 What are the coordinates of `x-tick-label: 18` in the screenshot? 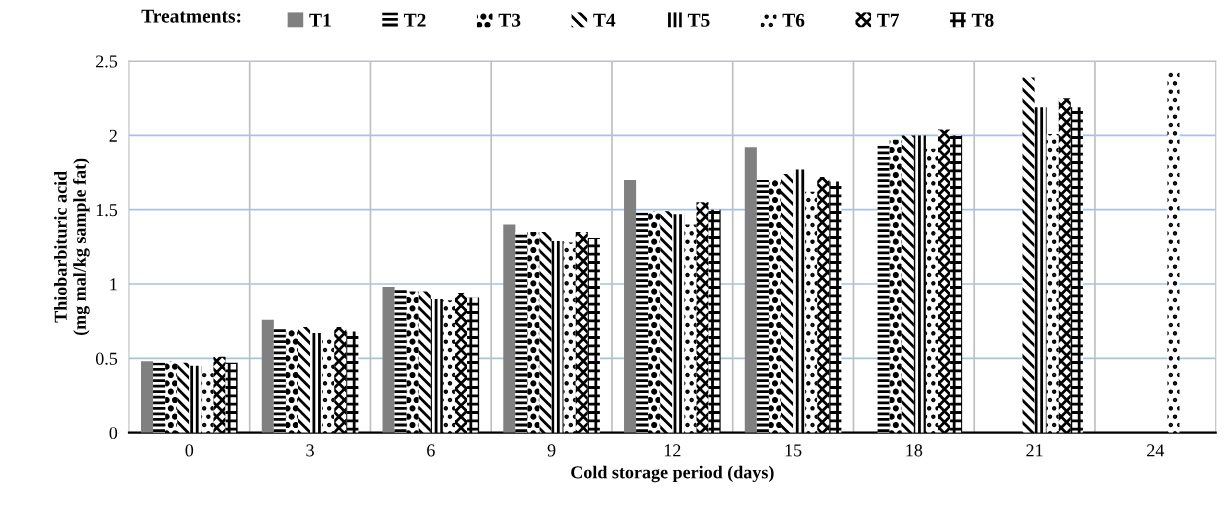 It's located at (914, 450).